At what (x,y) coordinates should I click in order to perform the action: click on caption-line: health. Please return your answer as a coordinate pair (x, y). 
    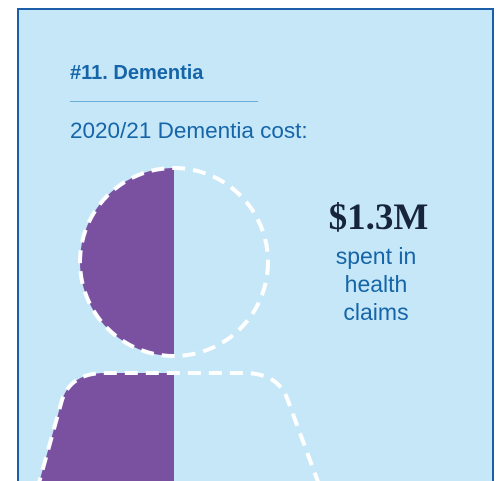
    Looking at the image, I should click on (376, 284).